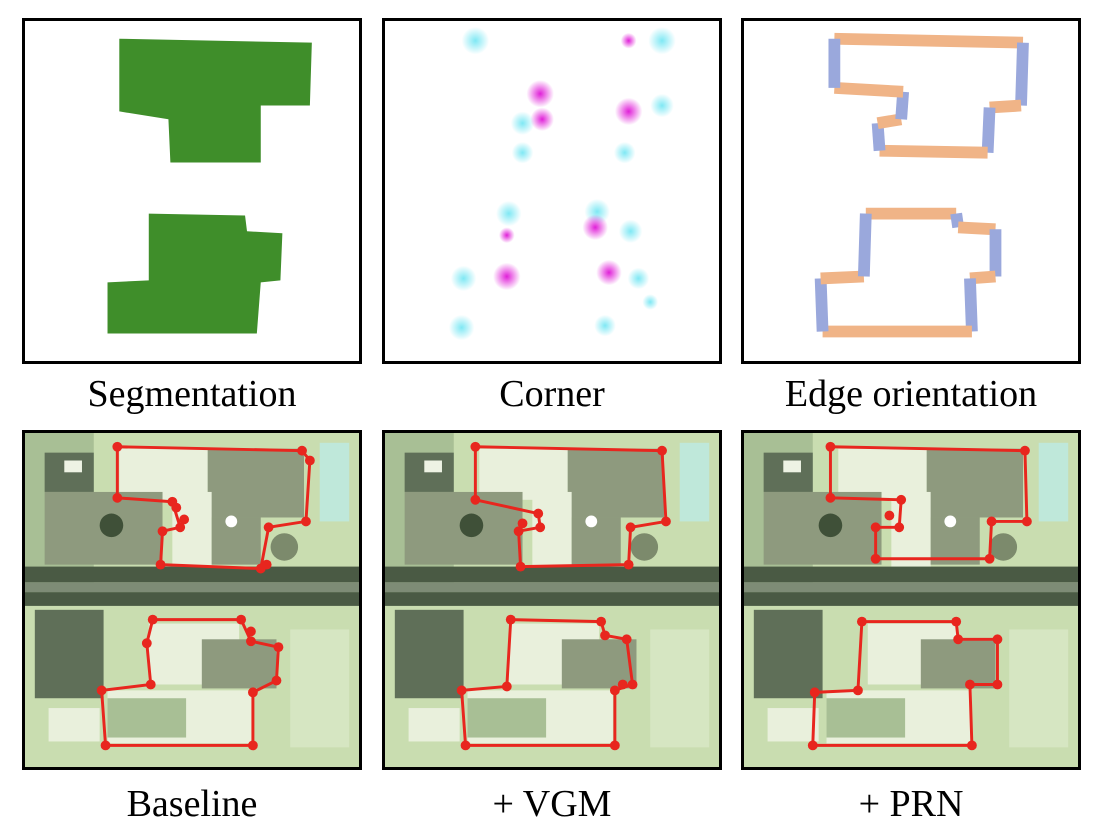  What do you see at coordinates (919, 596) in the screenshot?
I see `prn-vertices` at bounding box center [919, 596].